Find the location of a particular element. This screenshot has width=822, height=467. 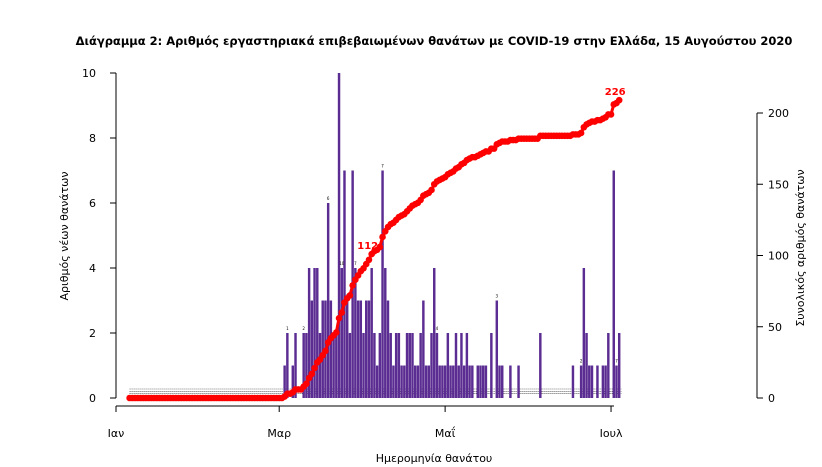

bar-value-label: 4 is located at coordinates (437, 328).